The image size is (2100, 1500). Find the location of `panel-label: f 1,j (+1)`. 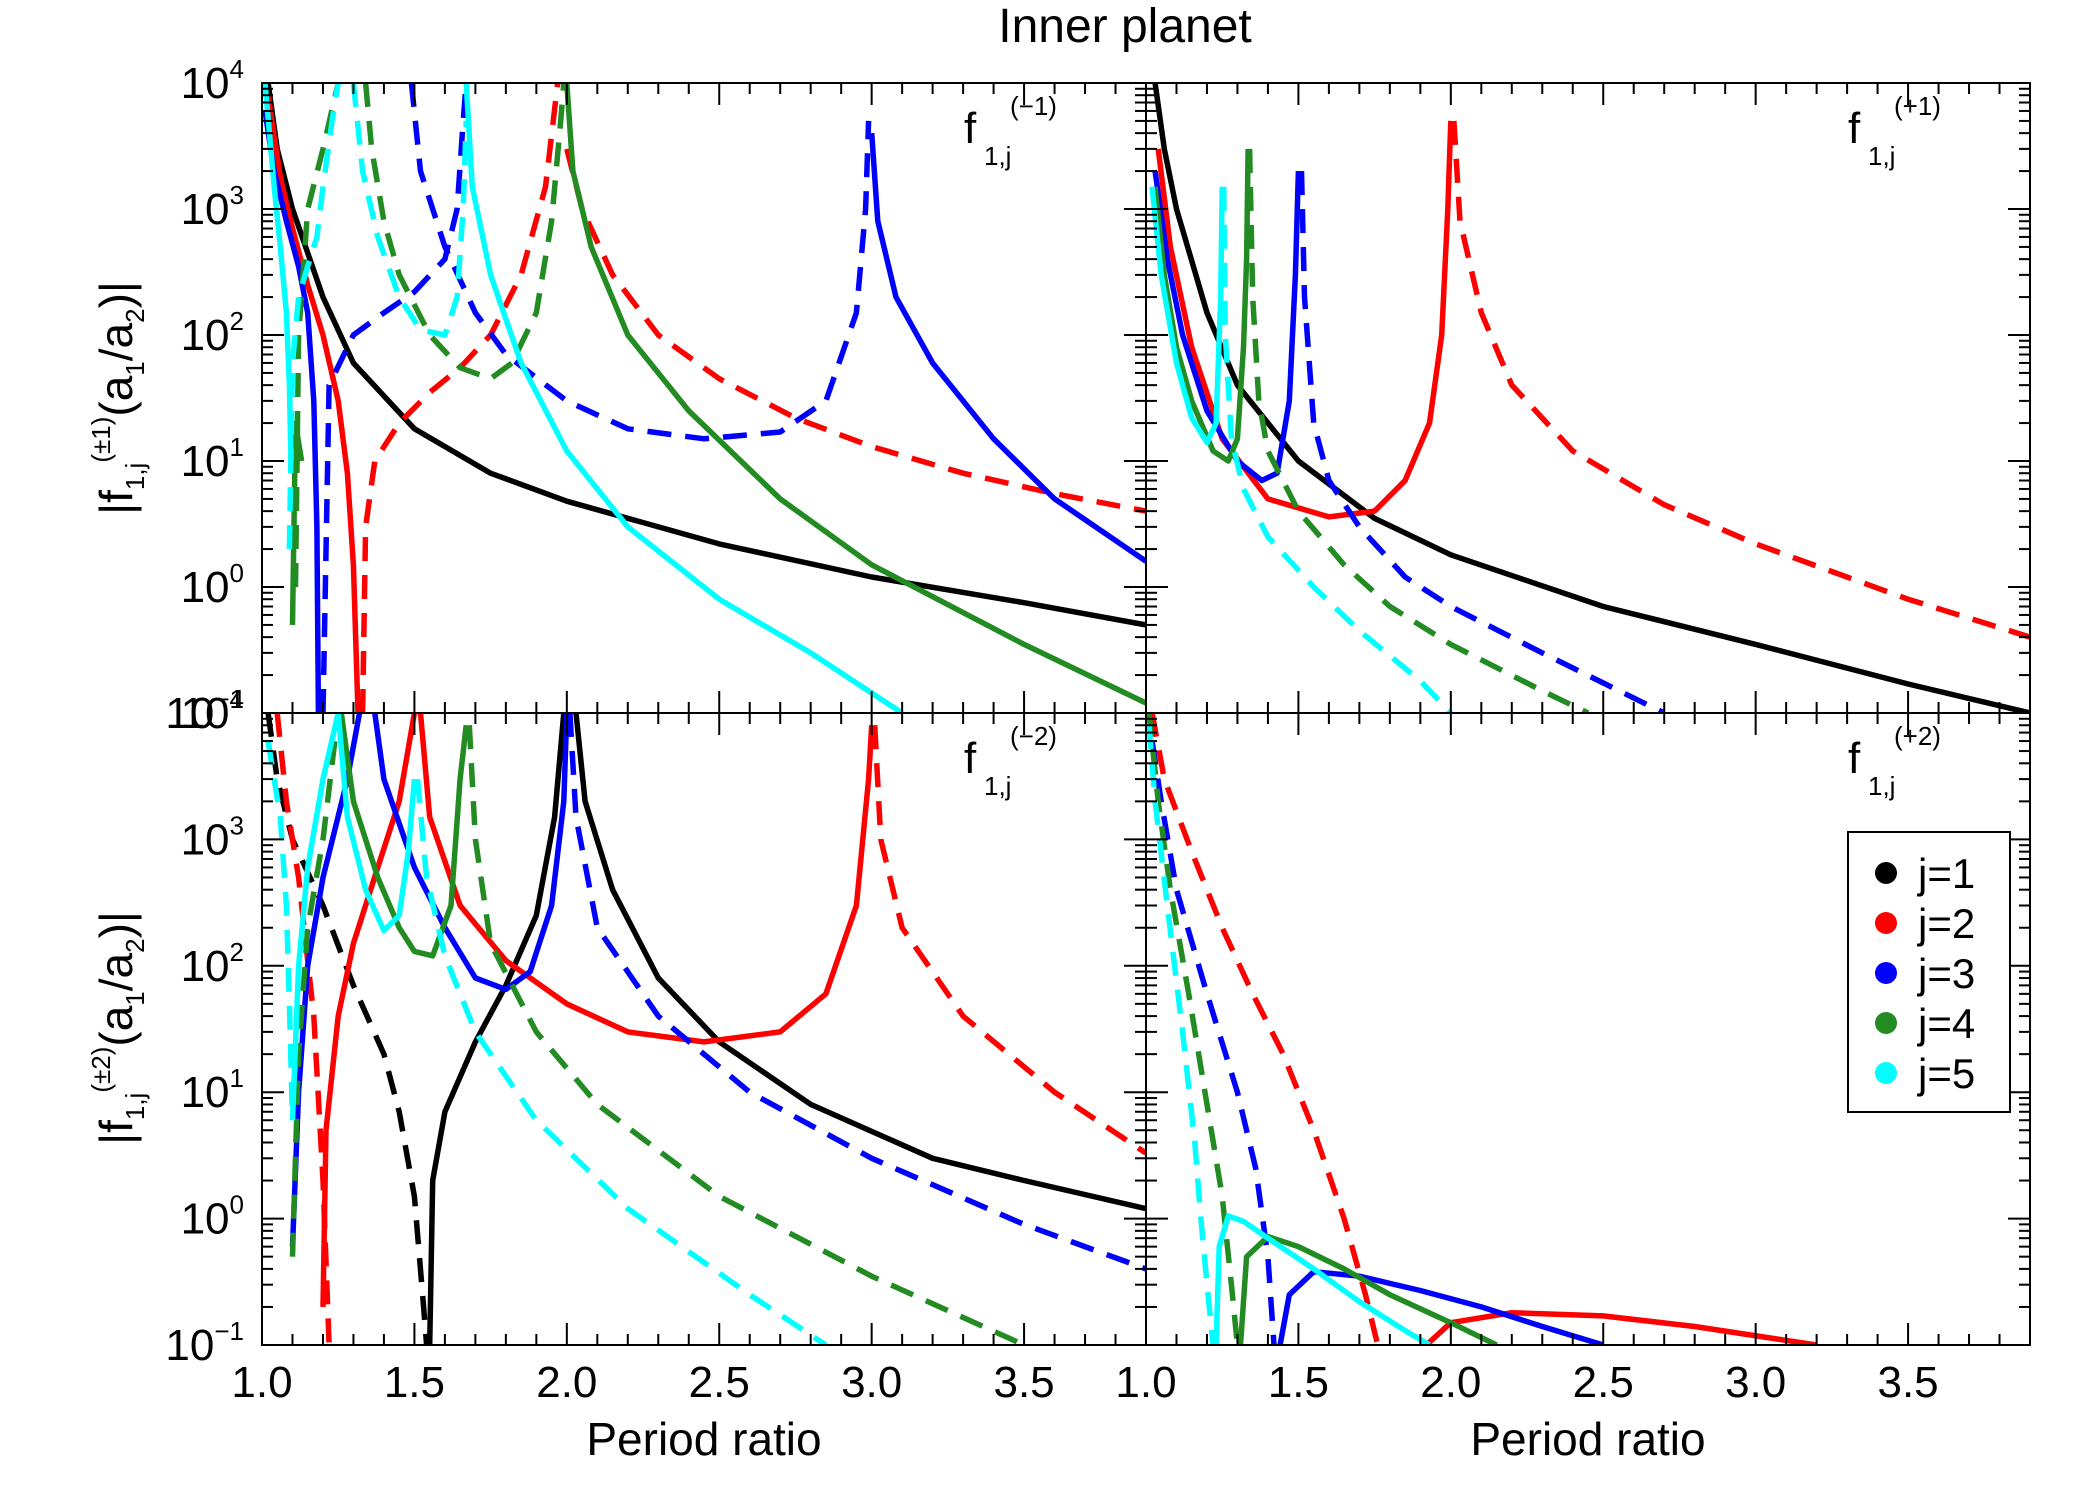

panel-label: f 1,j (+1) is located at coordinates (1894, 131).